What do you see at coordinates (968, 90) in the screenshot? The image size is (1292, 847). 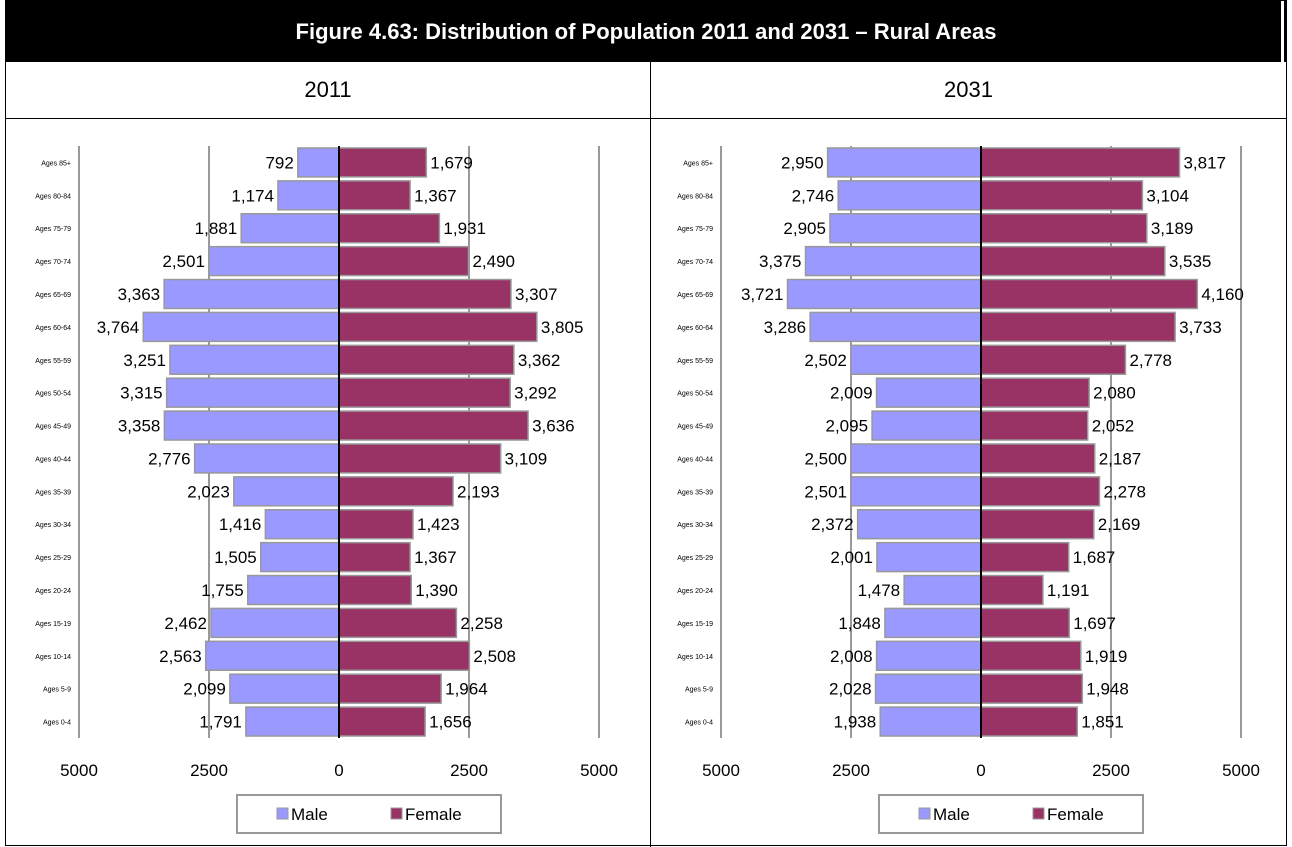 I see `year-header-2031: 2031` at bounding box center [968, 90].